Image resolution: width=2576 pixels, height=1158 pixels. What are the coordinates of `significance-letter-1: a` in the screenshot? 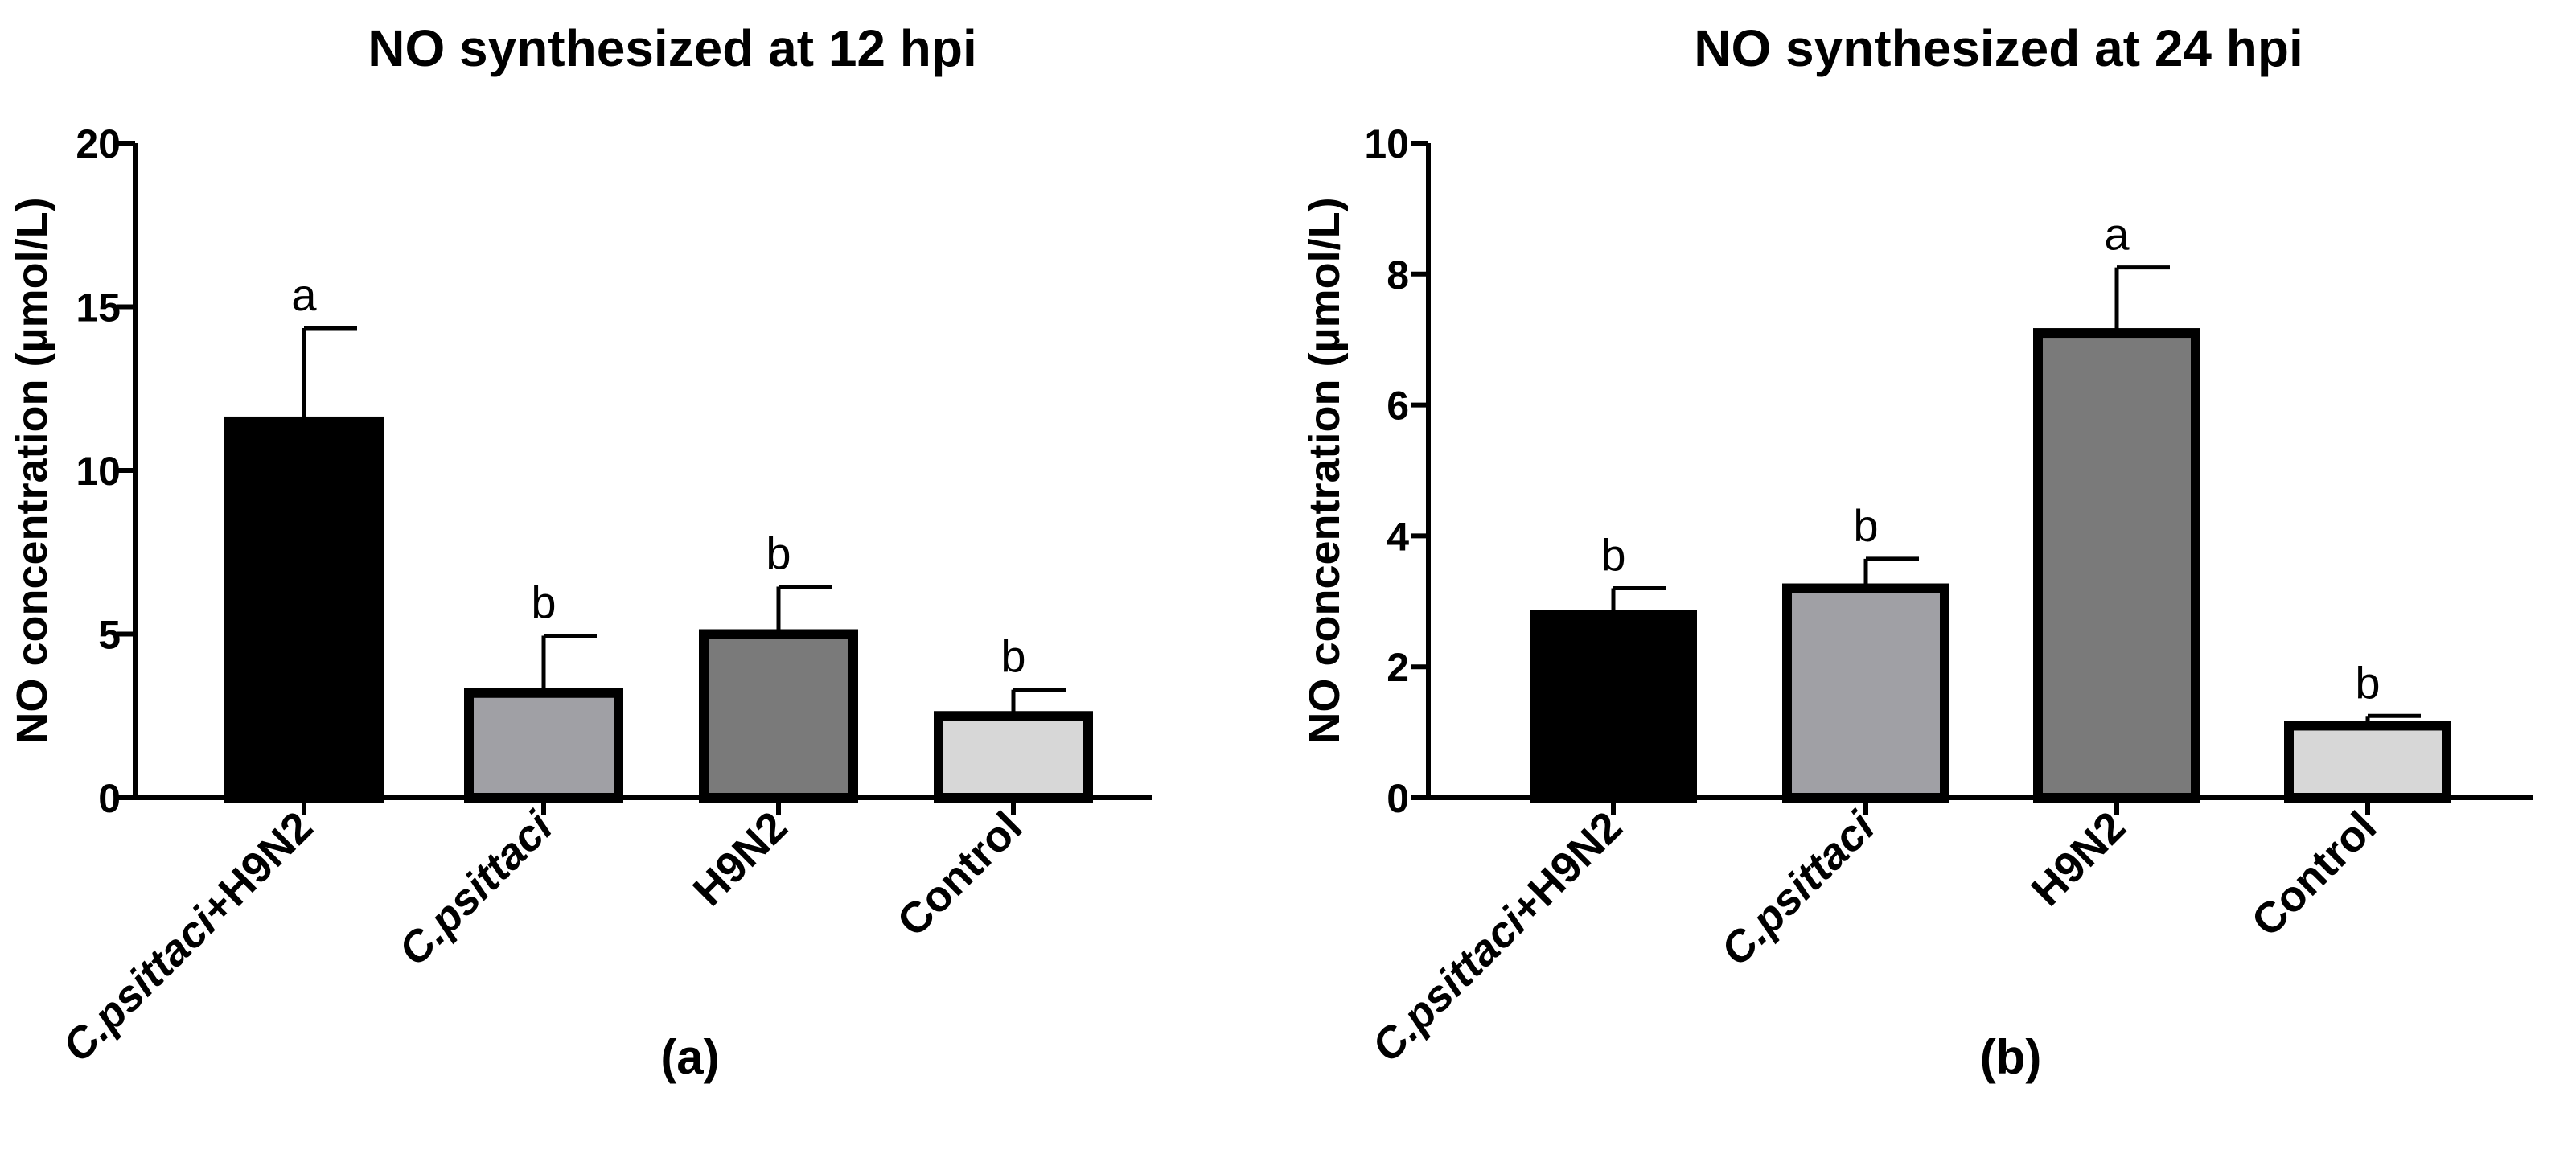 It's located at (304, 294).